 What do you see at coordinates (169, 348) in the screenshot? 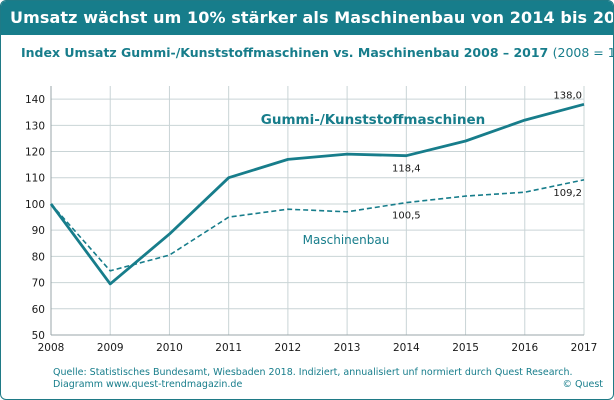
I see `x-tick-label: 2010` at bounding box center [169, 348].